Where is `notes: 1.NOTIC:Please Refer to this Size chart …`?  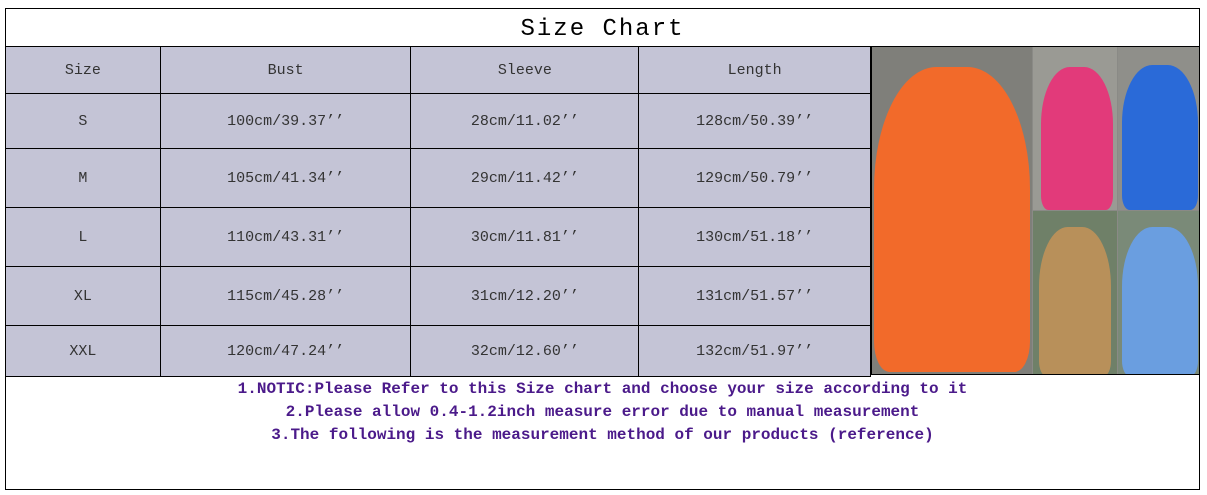
notes: 1.NOTIC:Please Refer to this Size chart … is located at coordinates (602, 412).